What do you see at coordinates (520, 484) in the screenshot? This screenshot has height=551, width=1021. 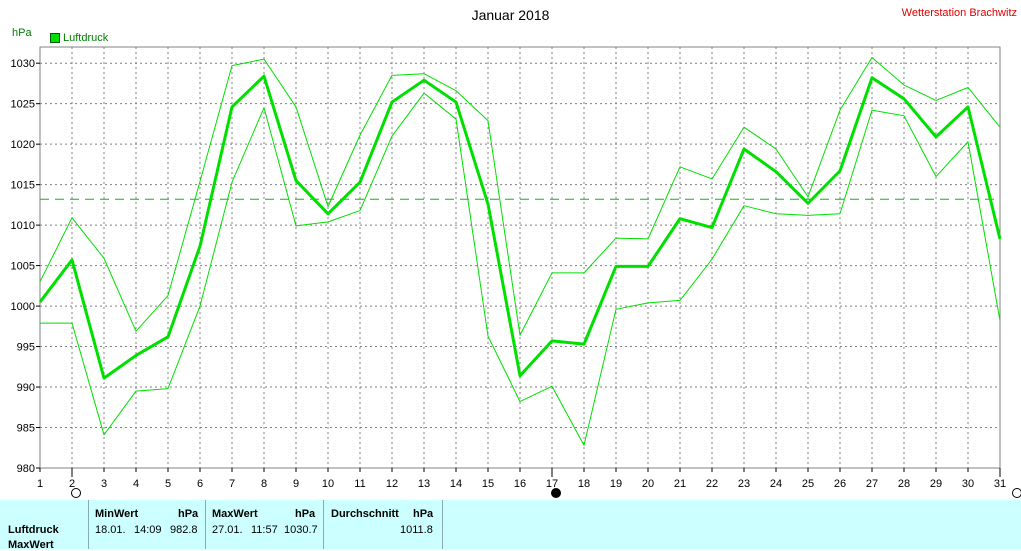 I see `x-tick-label: 16` at bounding box center [520, 484].